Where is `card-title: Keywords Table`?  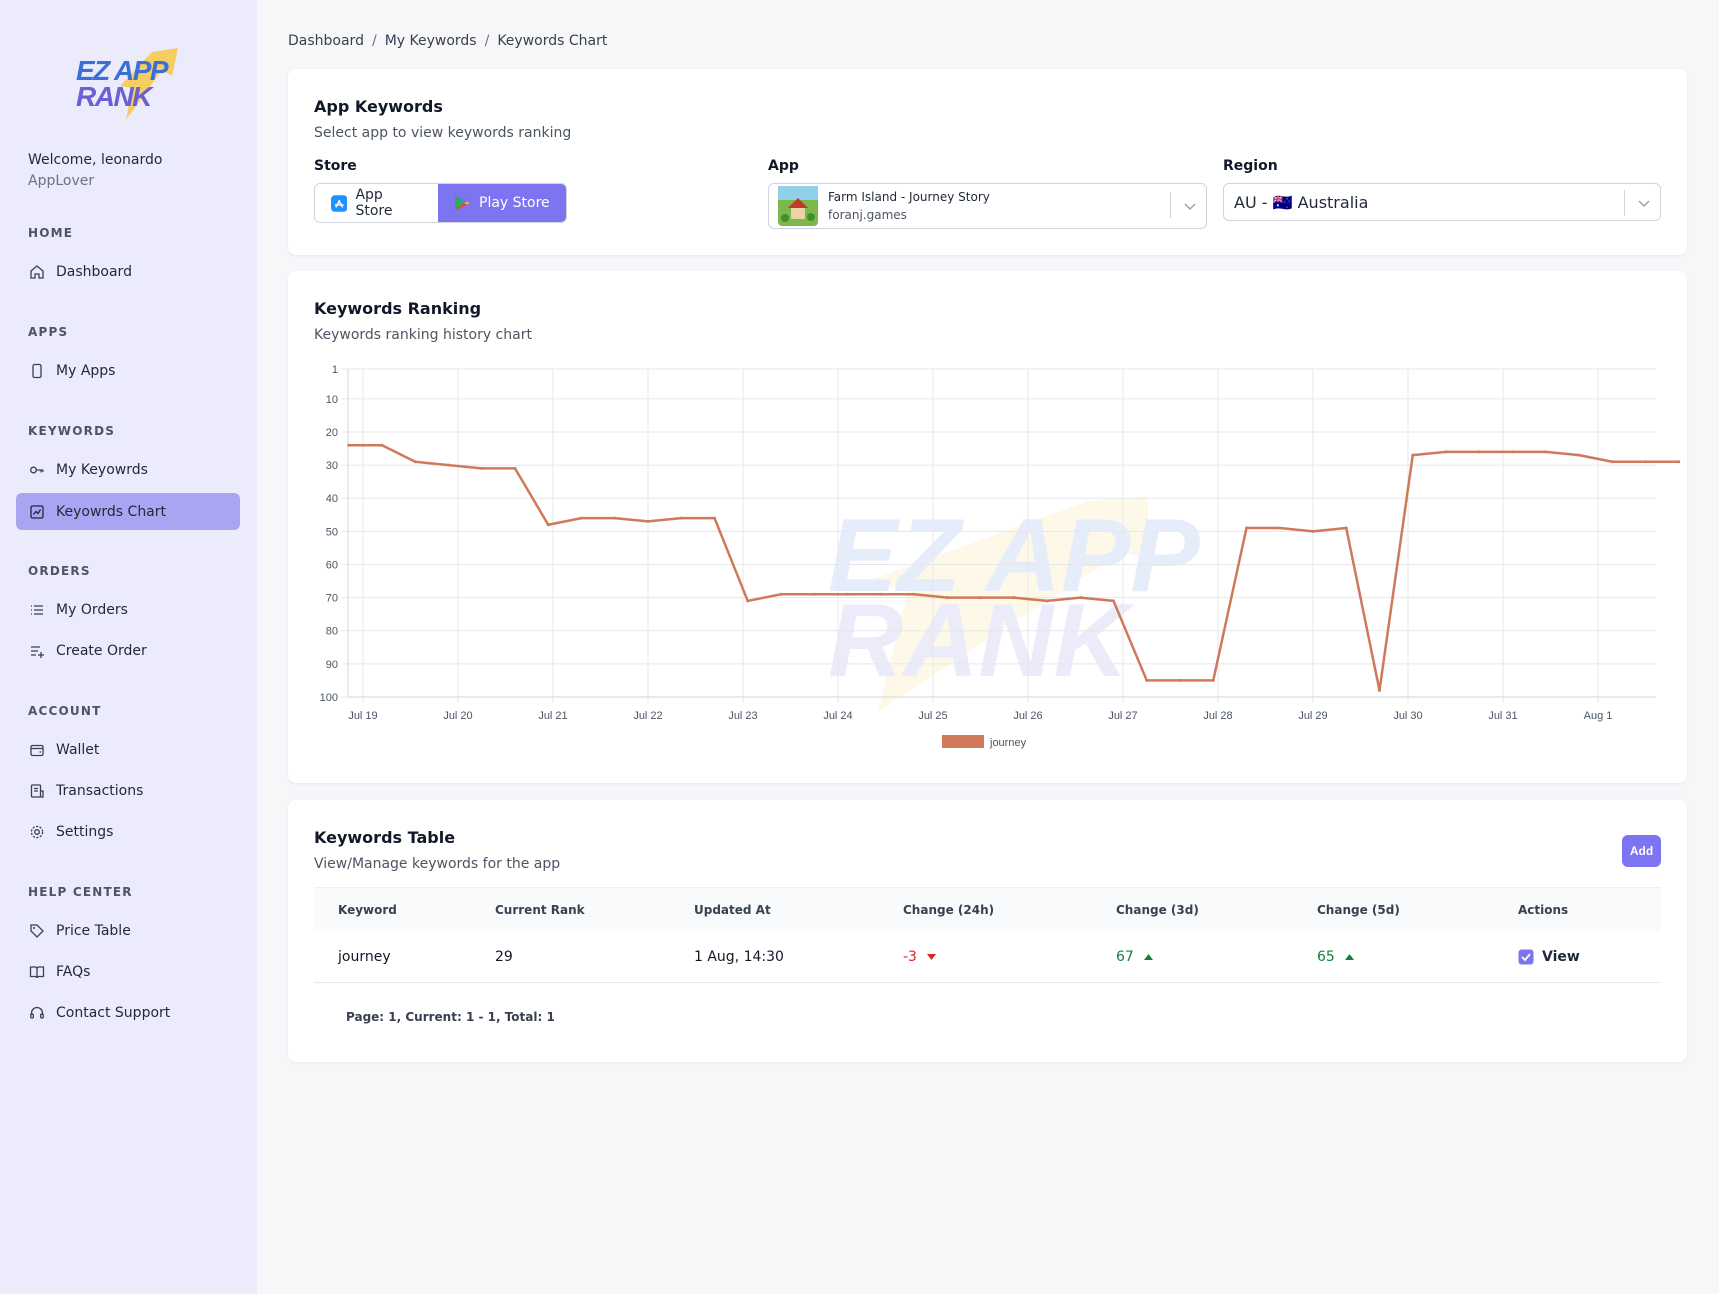 card-title: Keywords Table is located at coordinates (385, 837).